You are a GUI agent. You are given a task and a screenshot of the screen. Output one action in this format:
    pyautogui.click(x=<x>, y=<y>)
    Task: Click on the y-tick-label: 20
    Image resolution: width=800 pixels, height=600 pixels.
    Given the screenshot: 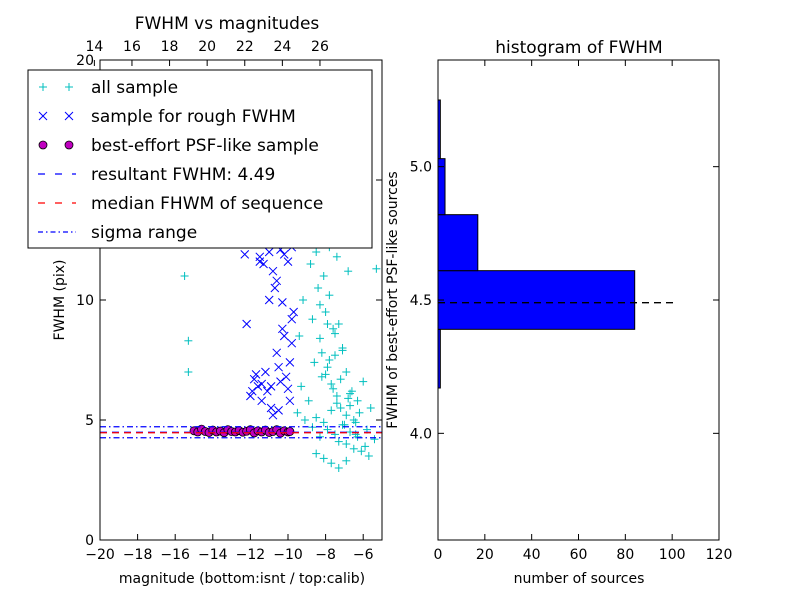 What is the action you would take?
    pyautogui.click(x=85, y=61)
    